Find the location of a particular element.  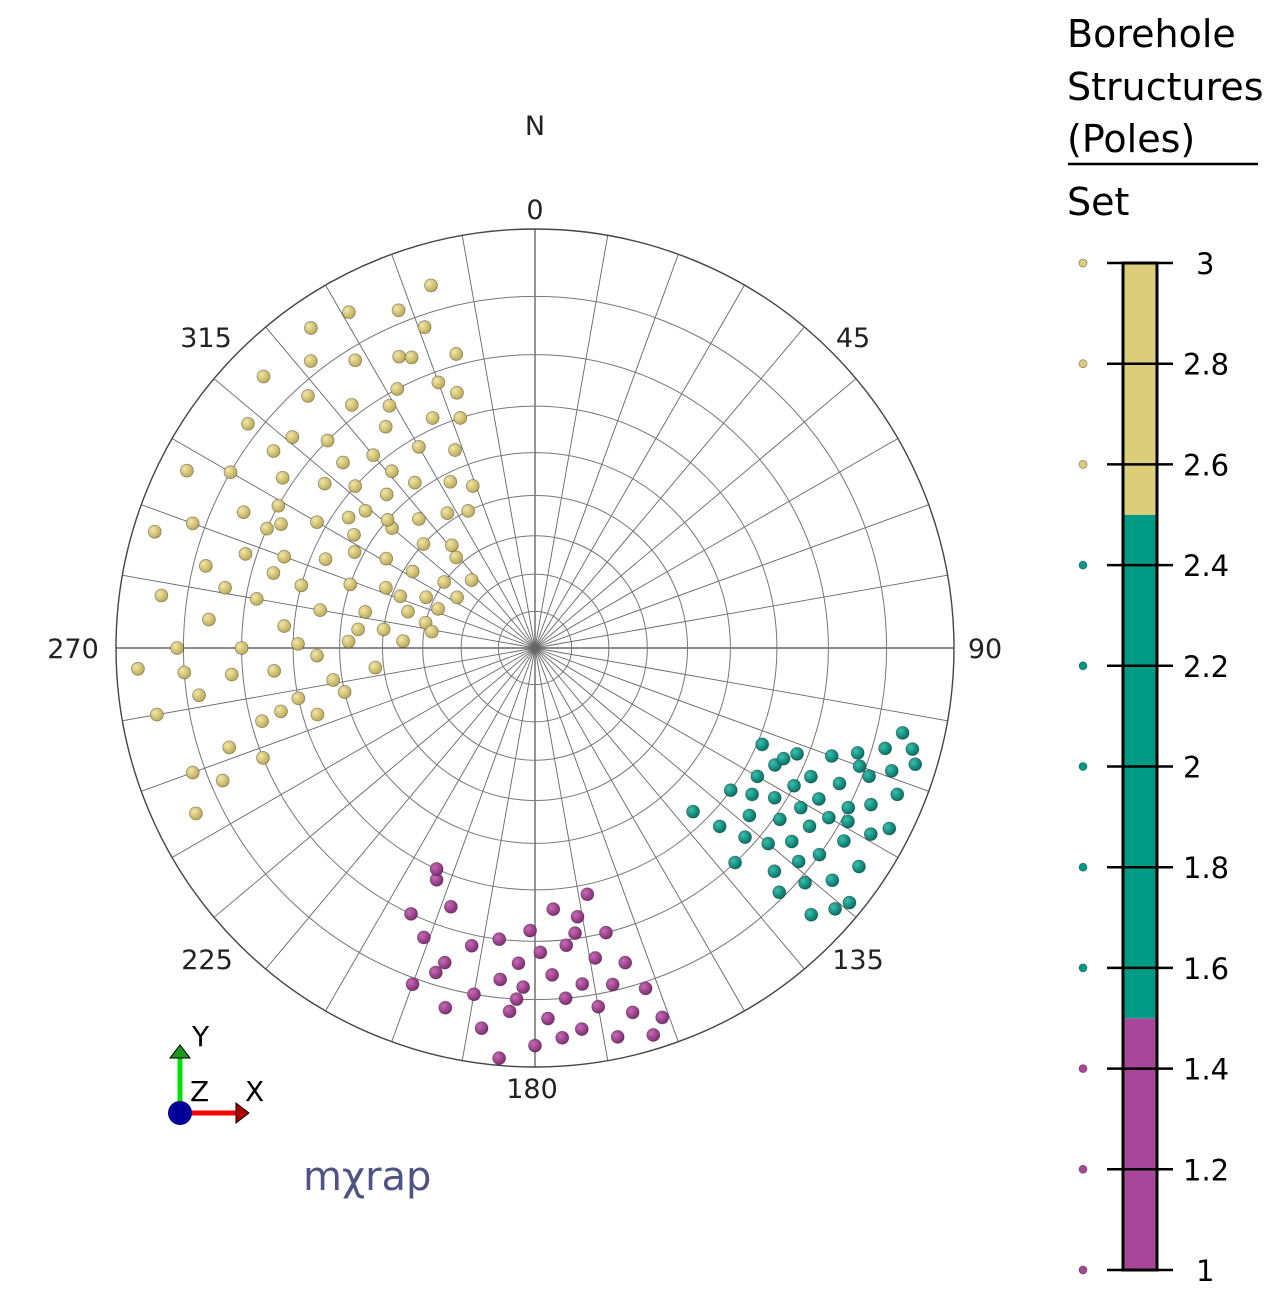

azimuth-label-180: 180 is located at coordinates (532, 1089).